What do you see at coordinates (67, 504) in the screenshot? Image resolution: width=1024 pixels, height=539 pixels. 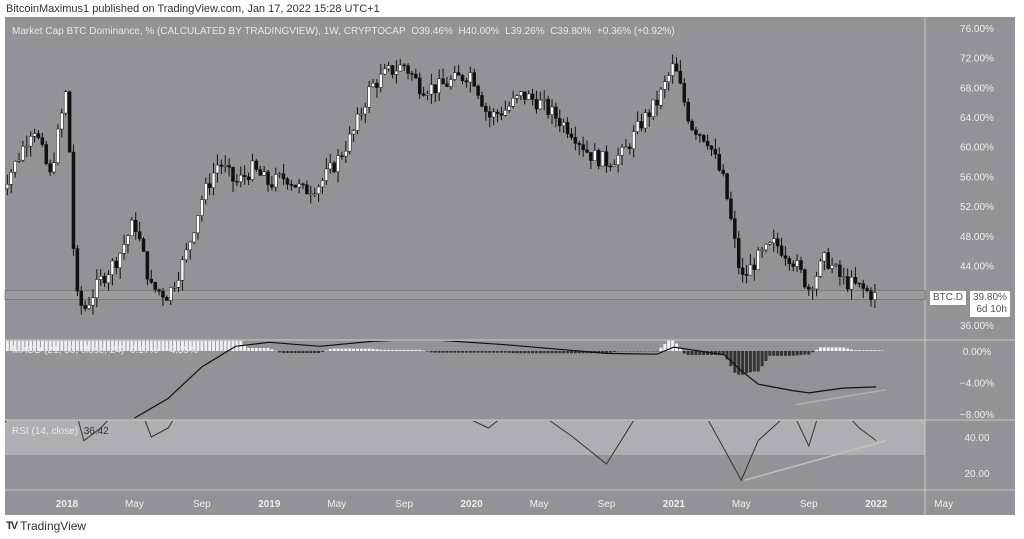 I see `time-tick: 2018` at bounding box center [67, 504].